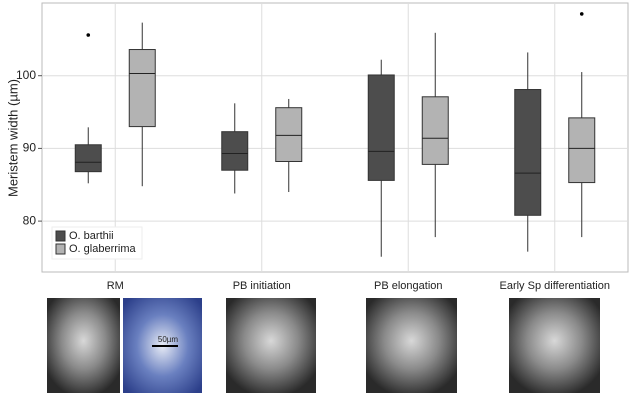 This screenshot has width=635, height=401. I want to click on legend-label: O. glaberrima, so click(103, 249).